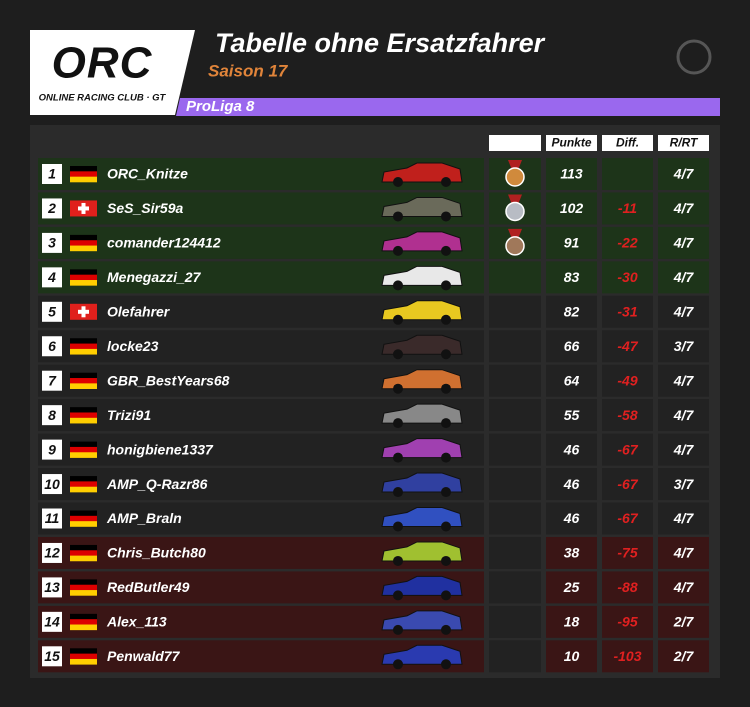 Image resolution: width=750 pixels, height=707 pixels. I want to click on points: 91, so click(572, 243).